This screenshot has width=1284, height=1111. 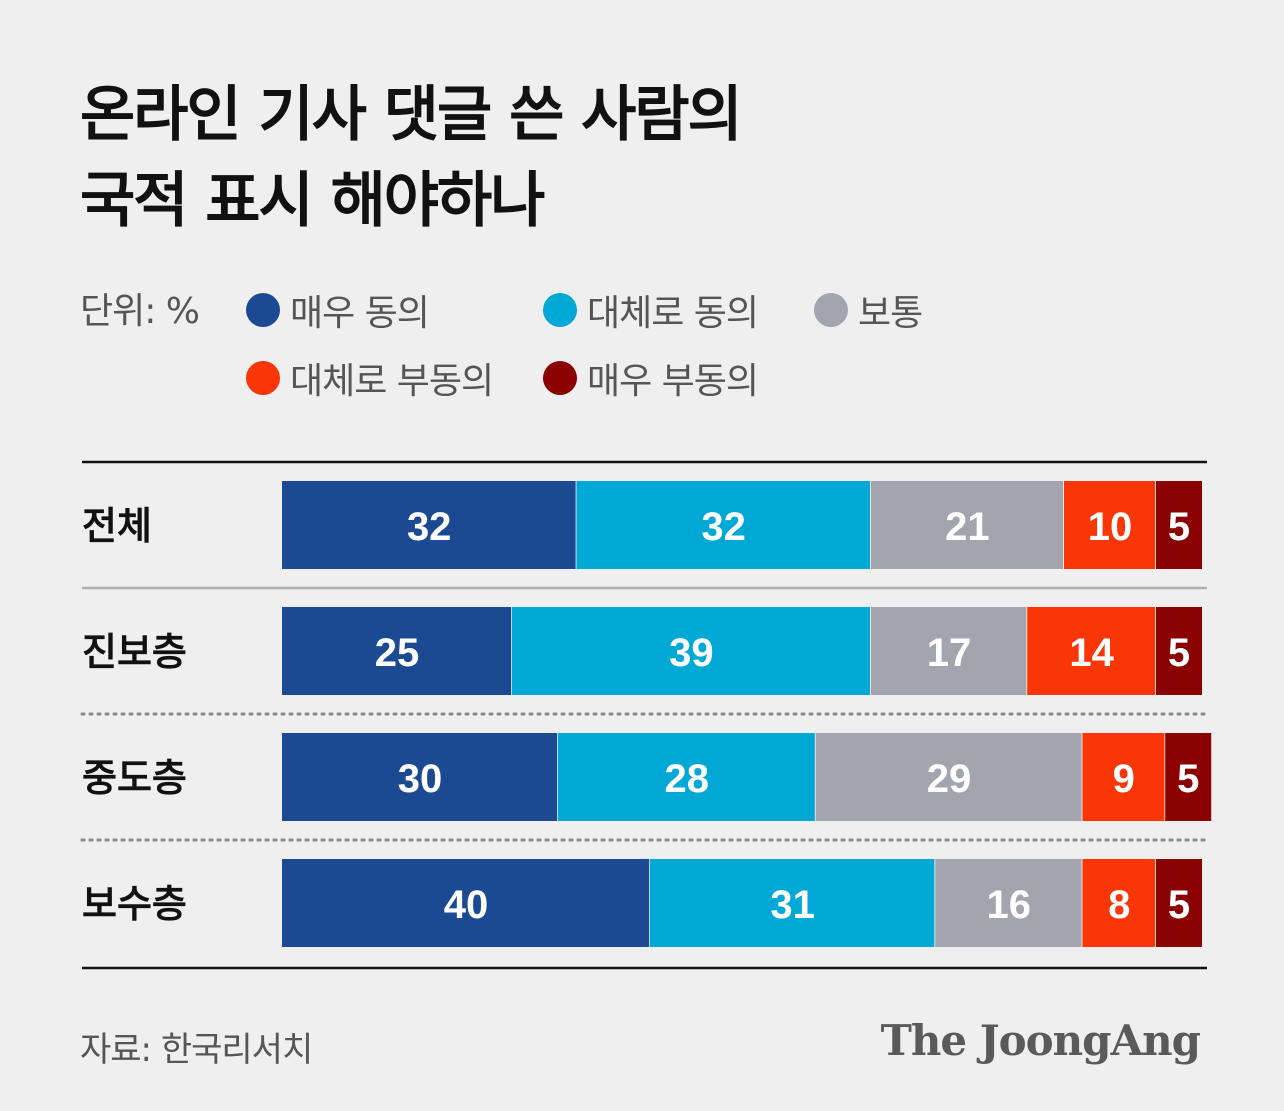 I want to click on legend-label-strongly-agree: 매우 동의, so click(x=360, y=313).